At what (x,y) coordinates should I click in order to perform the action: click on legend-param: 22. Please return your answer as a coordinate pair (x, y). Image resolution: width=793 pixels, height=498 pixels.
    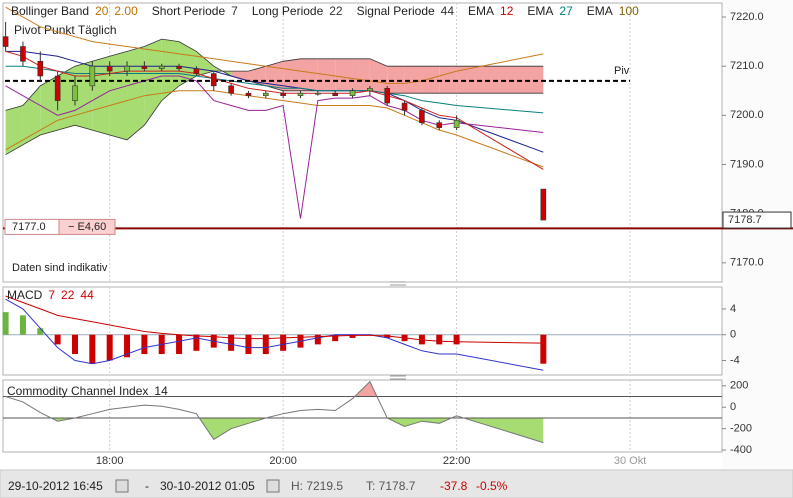
    Looking at the image, I should click on (336, 11).